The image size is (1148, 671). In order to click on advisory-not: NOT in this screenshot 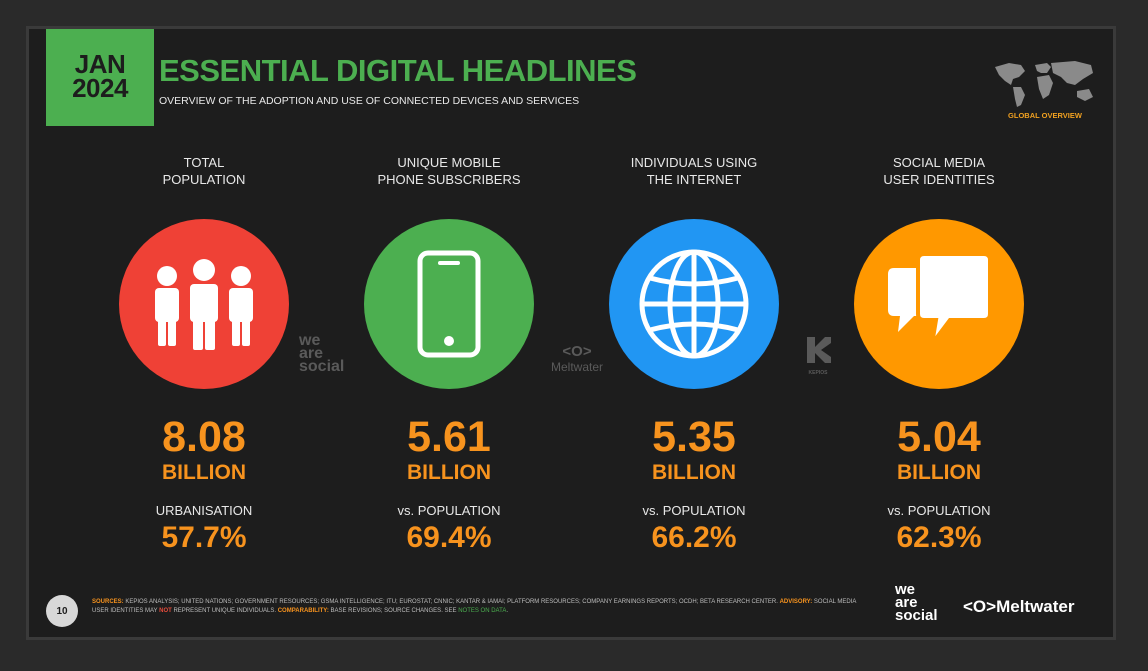, I will do `click(165, 611)`.